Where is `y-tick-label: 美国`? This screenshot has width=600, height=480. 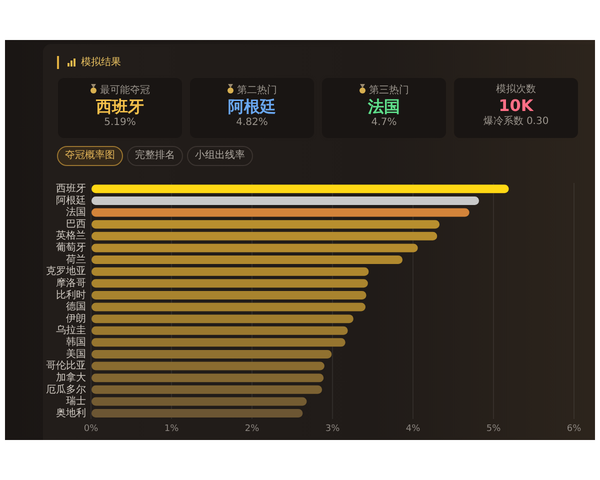 y-tick-label: 美国 is located at coordinates (76, 354).